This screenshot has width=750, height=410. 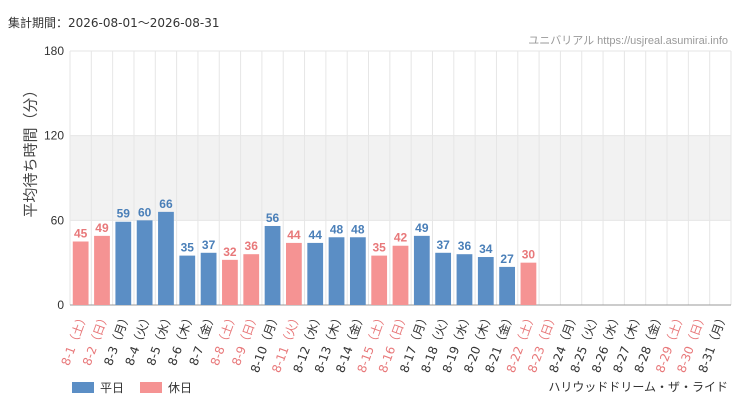 I want to click on bar-value-label: 32, so click(x=230, y=252).